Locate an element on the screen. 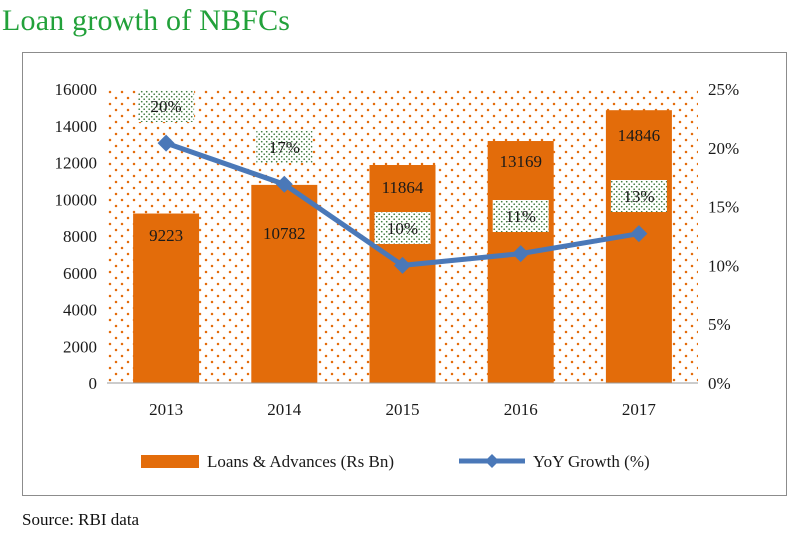  y-left-tick-label: 0 is located at coordinates (93, 383).